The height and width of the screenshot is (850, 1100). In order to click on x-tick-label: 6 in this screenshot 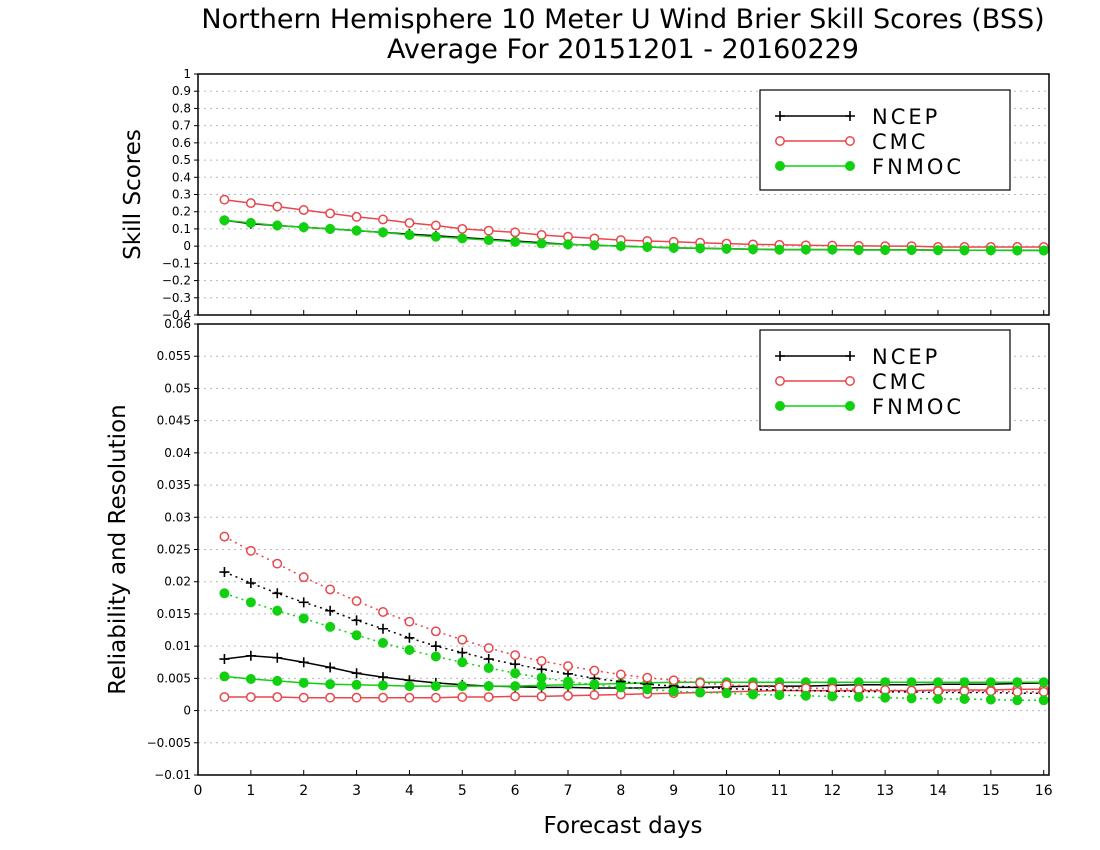, I will do `click(515, 791)`.